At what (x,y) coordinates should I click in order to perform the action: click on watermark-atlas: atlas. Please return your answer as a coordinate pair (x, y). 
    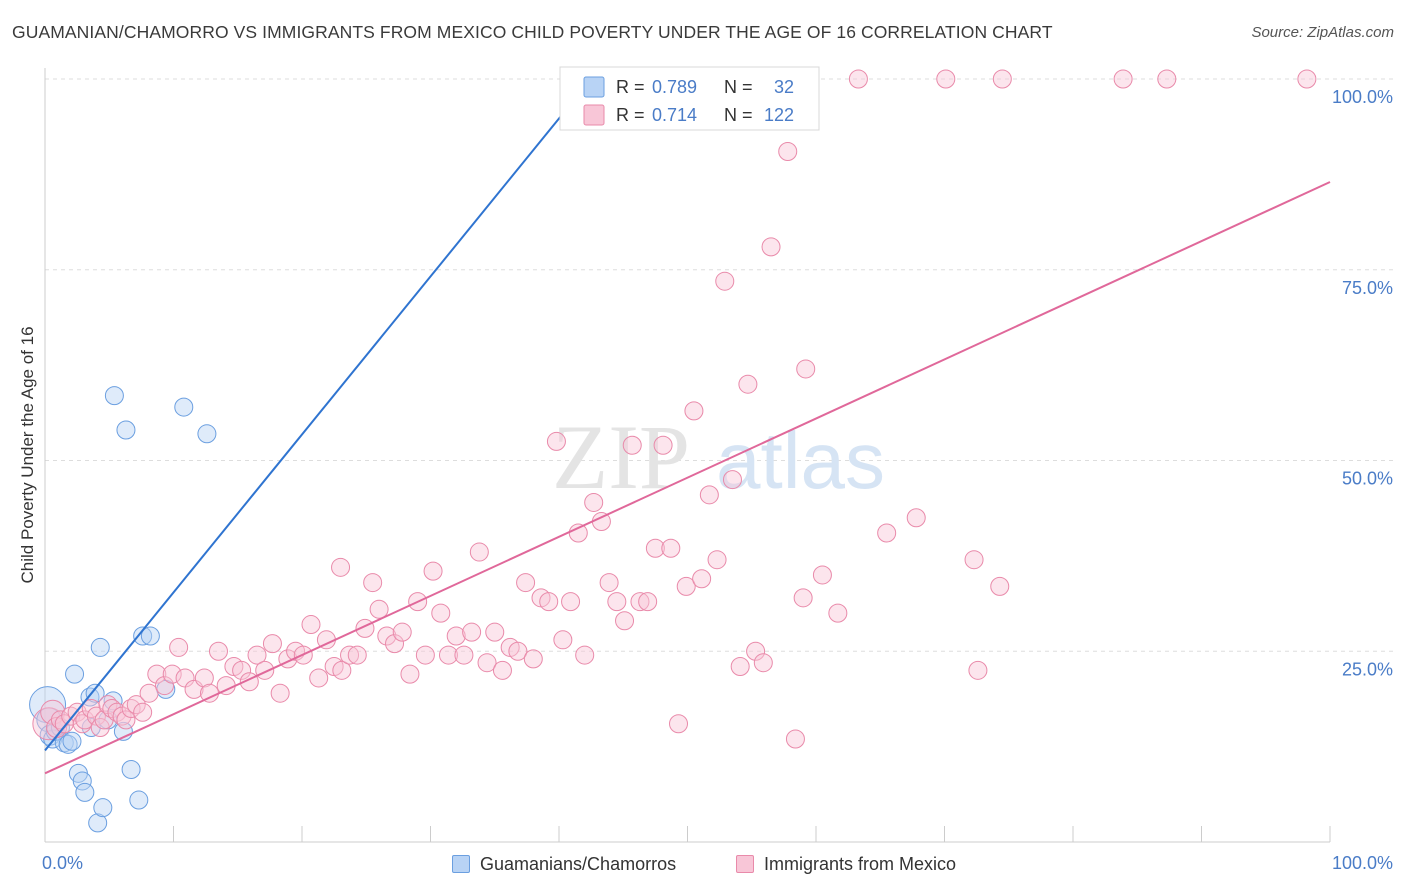
    Looking at the image, I should click on (800, 460).